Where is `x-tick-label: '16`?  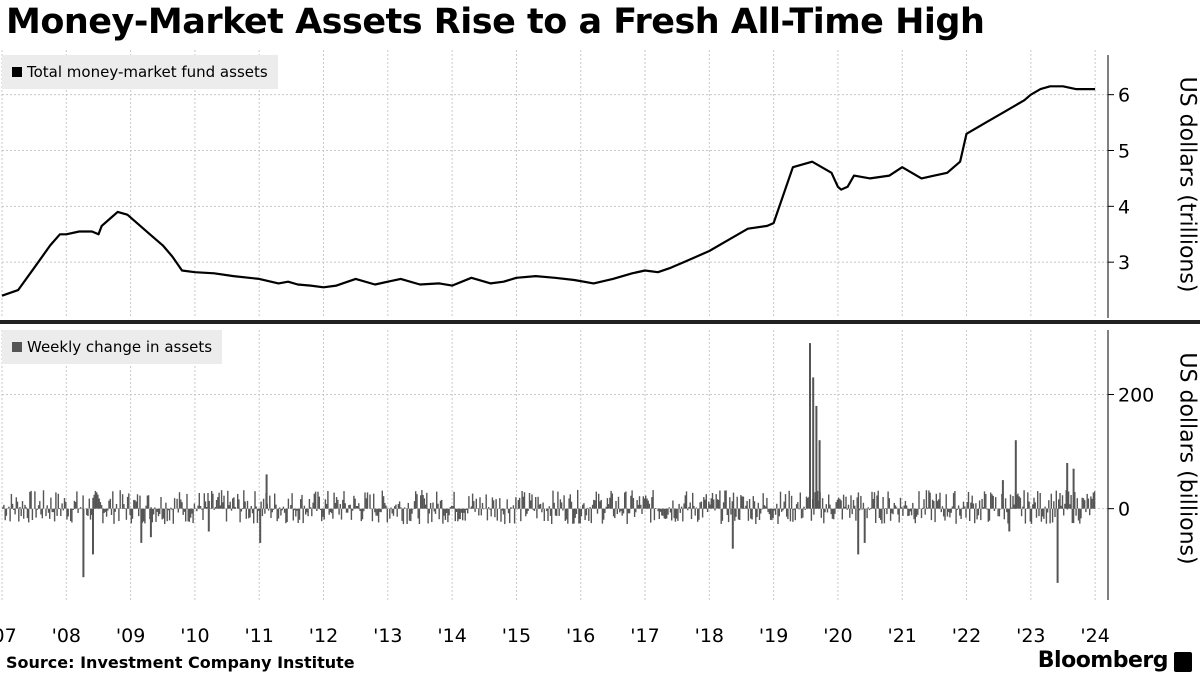
x-tick-label: '16 is located at coordinates (580, 636).